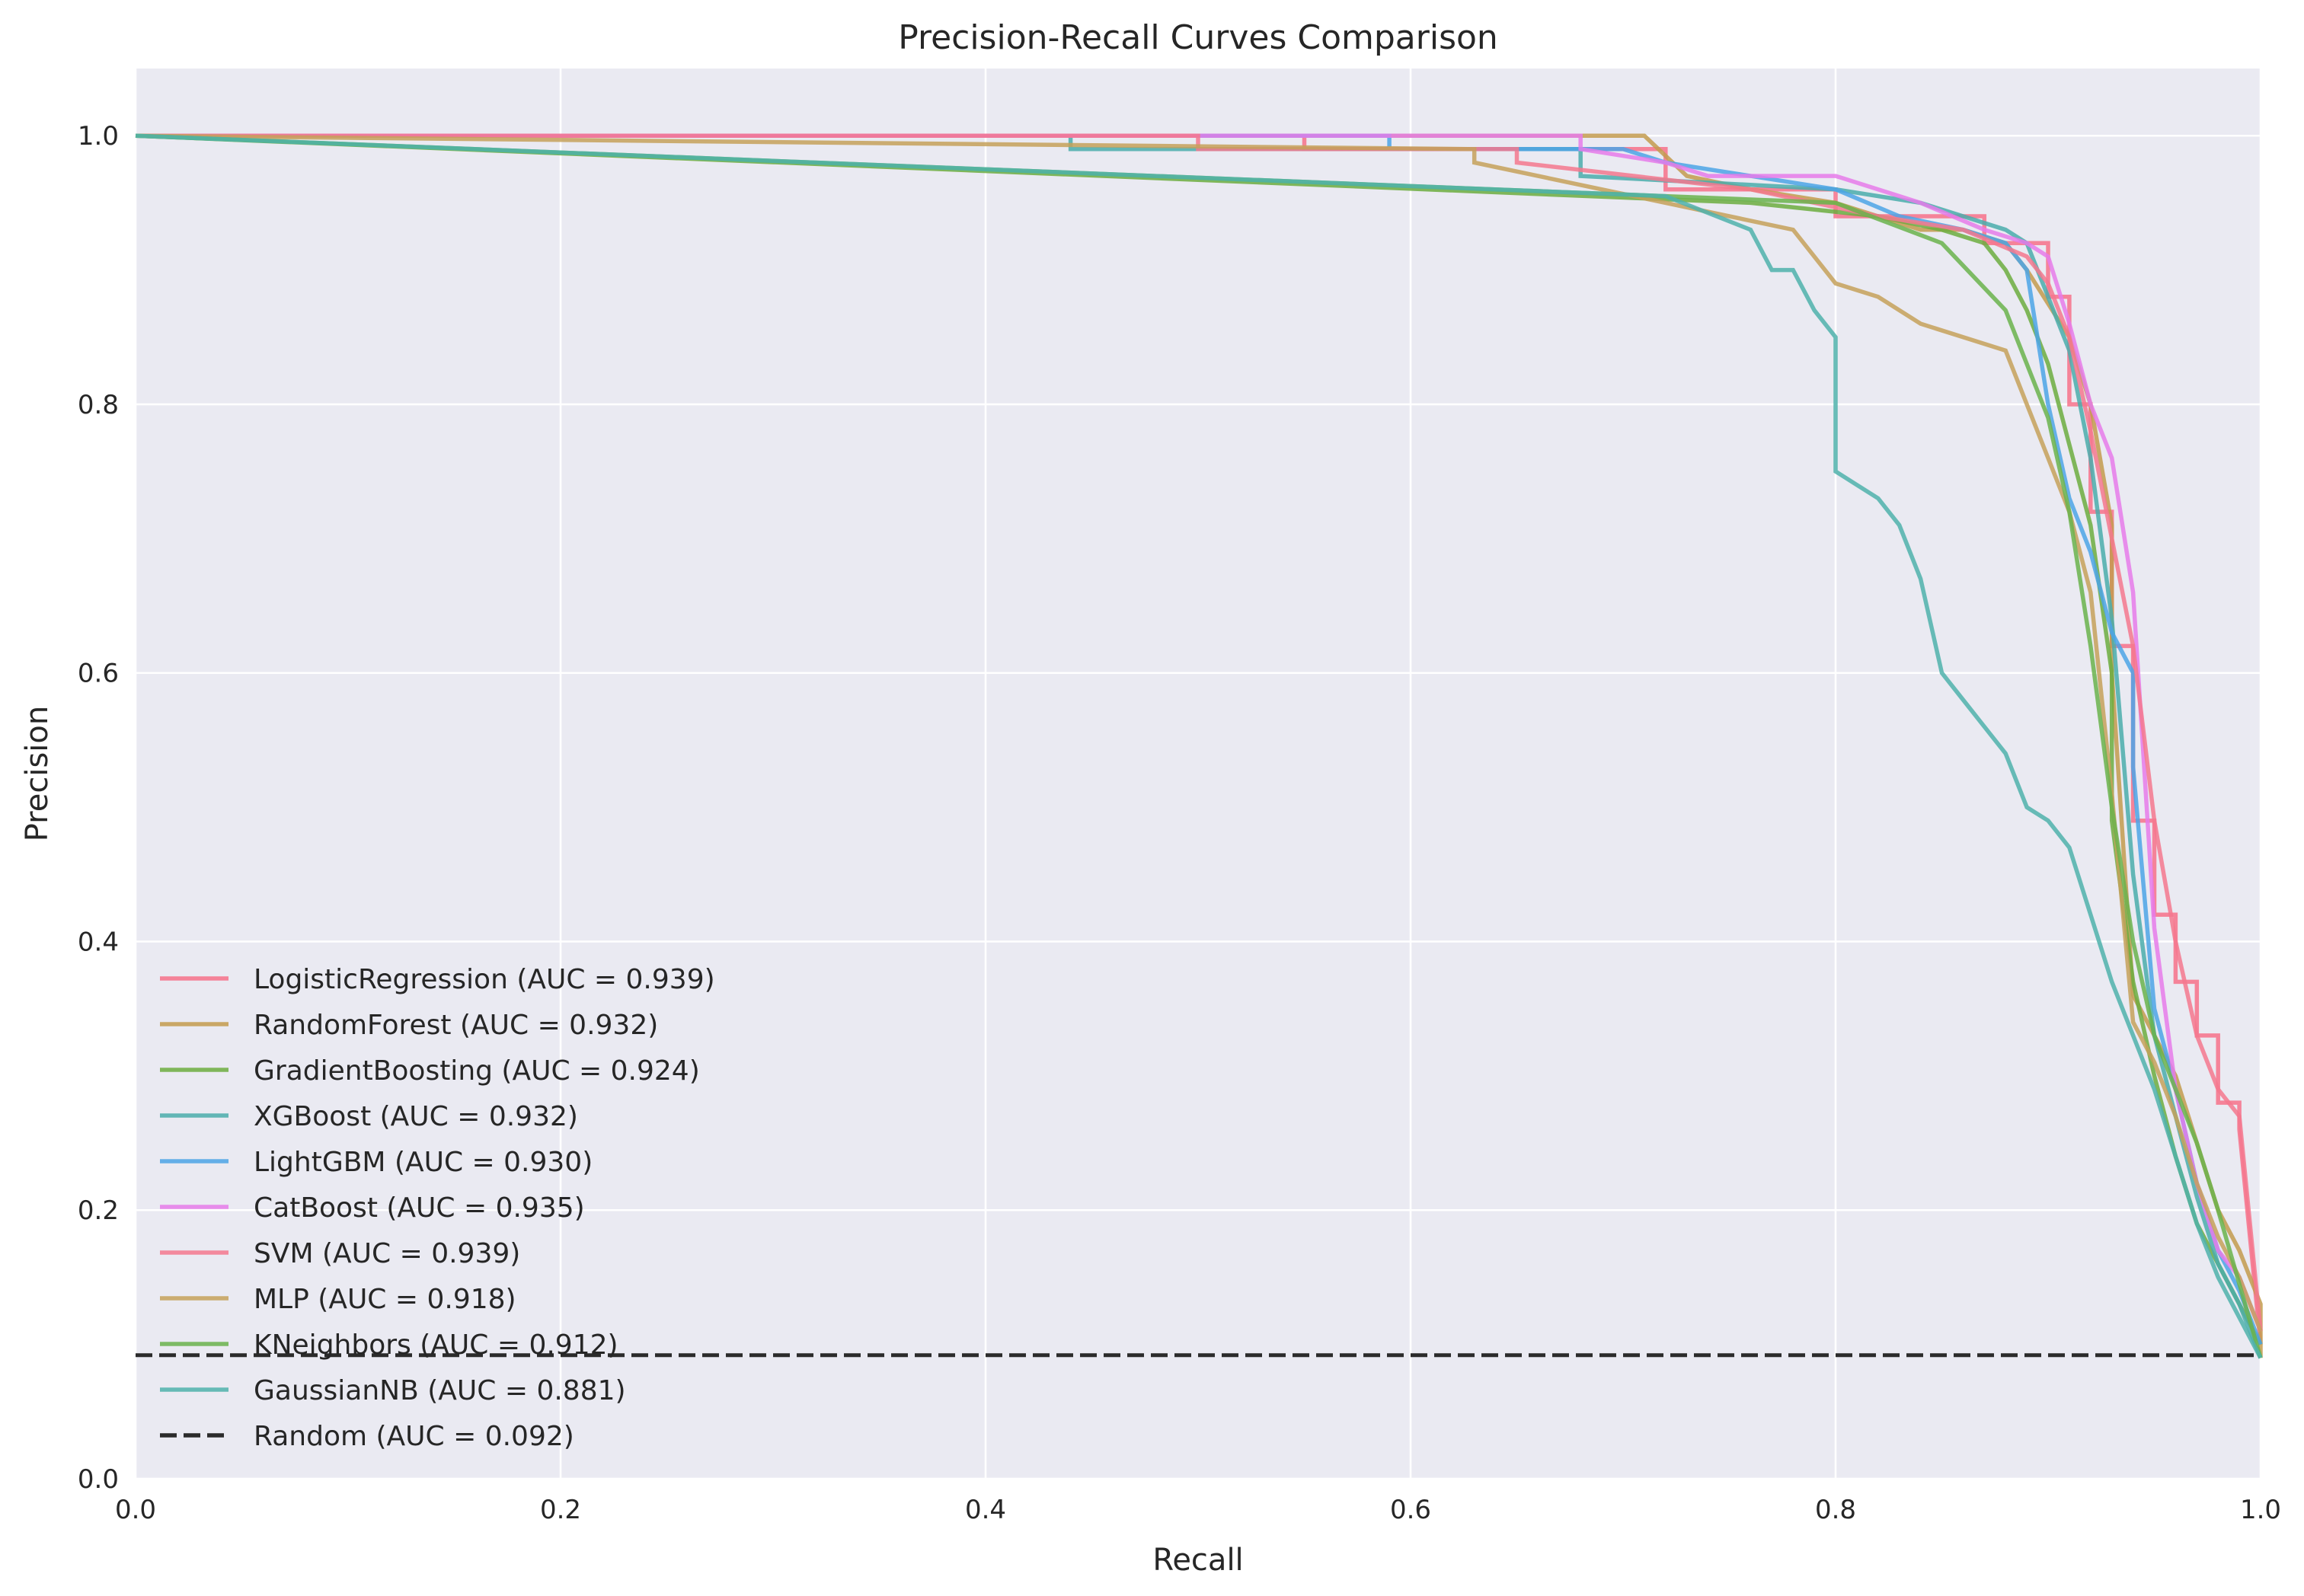  I want to click on chart-title: Precision-Recall Curves Comparison, so click(1198, 37).